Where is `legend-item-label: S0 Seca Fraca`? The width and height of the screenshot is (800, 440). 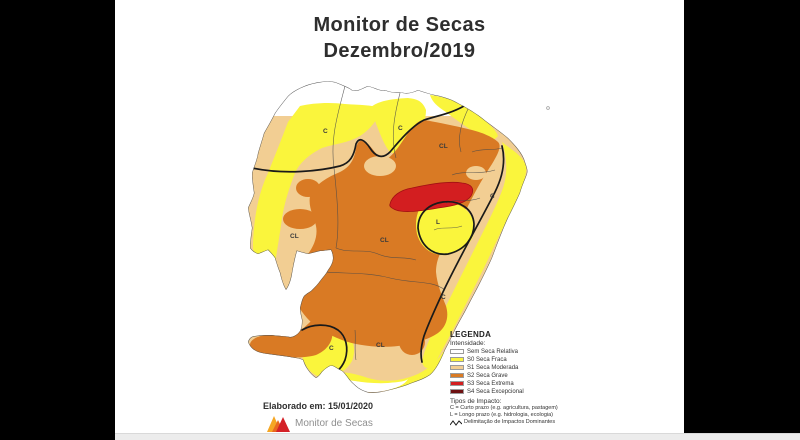 legend-item-label: S0 Seca Fraca is located at coordinates (487, 359).